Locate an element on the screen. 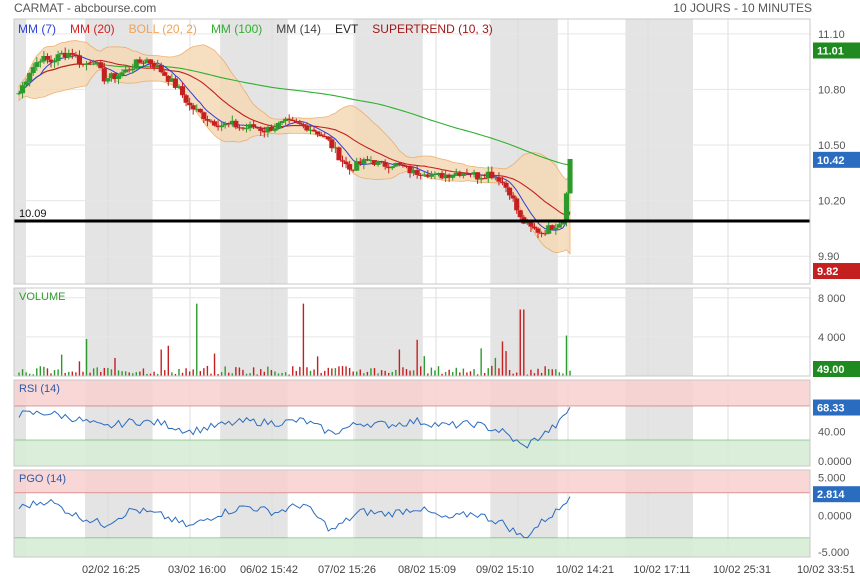 The height and width of the screenshot is (585, 860). price-badge is located at coordinates (836, 271).